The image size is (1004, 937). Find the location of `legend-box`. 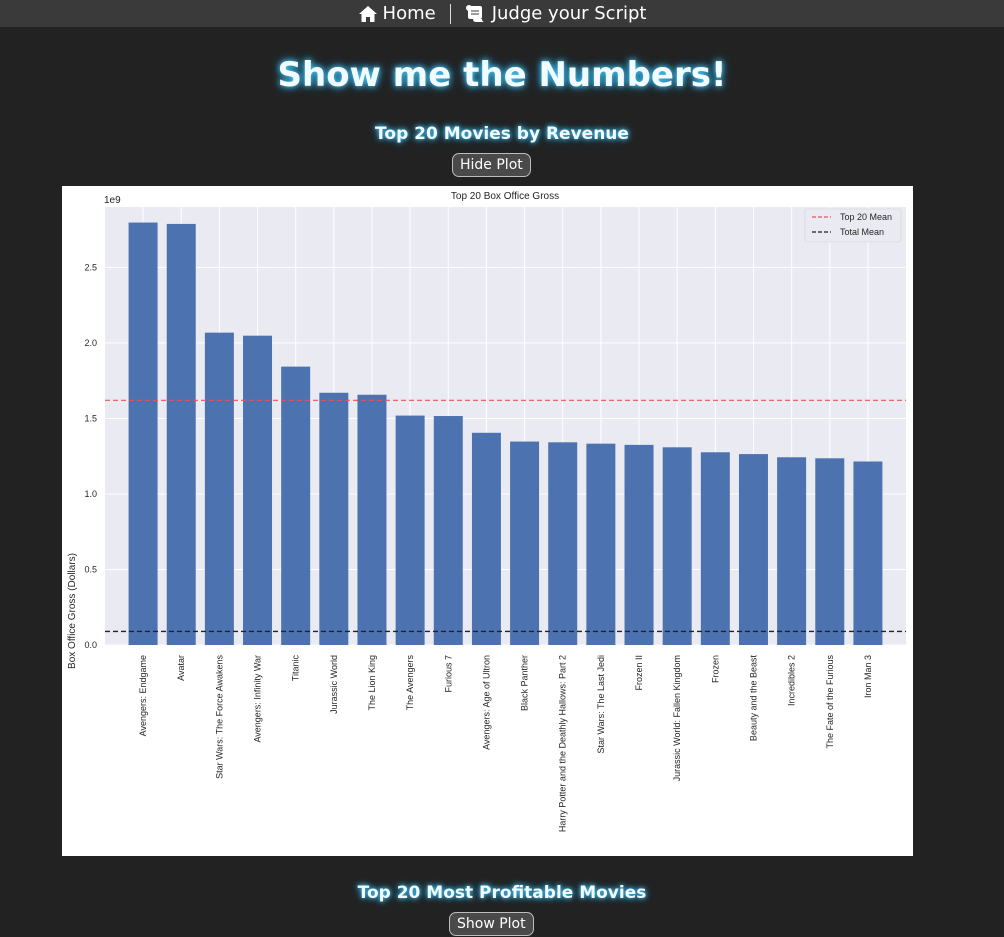

legend-box is located at coordinates (853, 225).